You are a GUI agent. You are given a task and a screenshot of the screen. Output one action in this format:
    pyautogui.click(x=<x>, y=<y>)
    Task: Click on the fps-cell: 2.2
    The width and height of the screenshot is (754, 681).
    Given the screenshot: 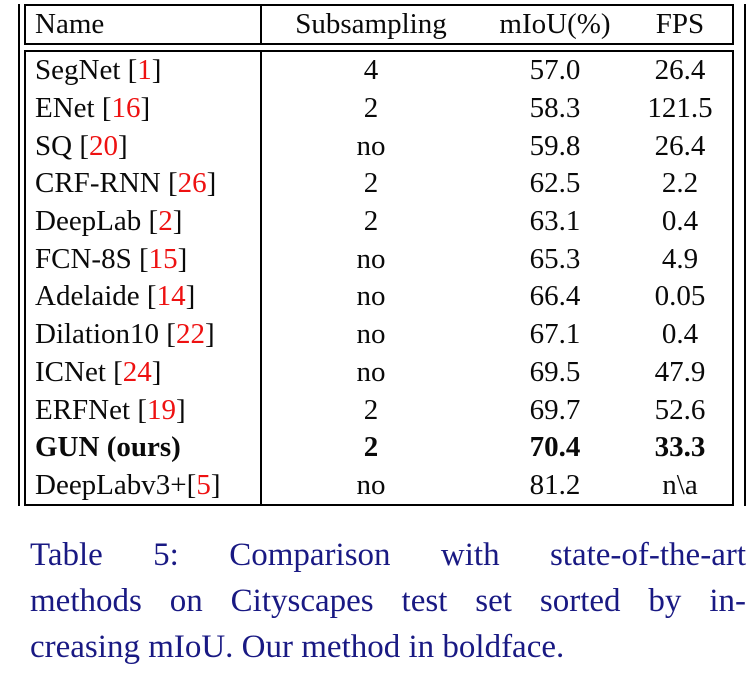 What is the action you would take?
    pyautogui.click(x=680, y=183)
    